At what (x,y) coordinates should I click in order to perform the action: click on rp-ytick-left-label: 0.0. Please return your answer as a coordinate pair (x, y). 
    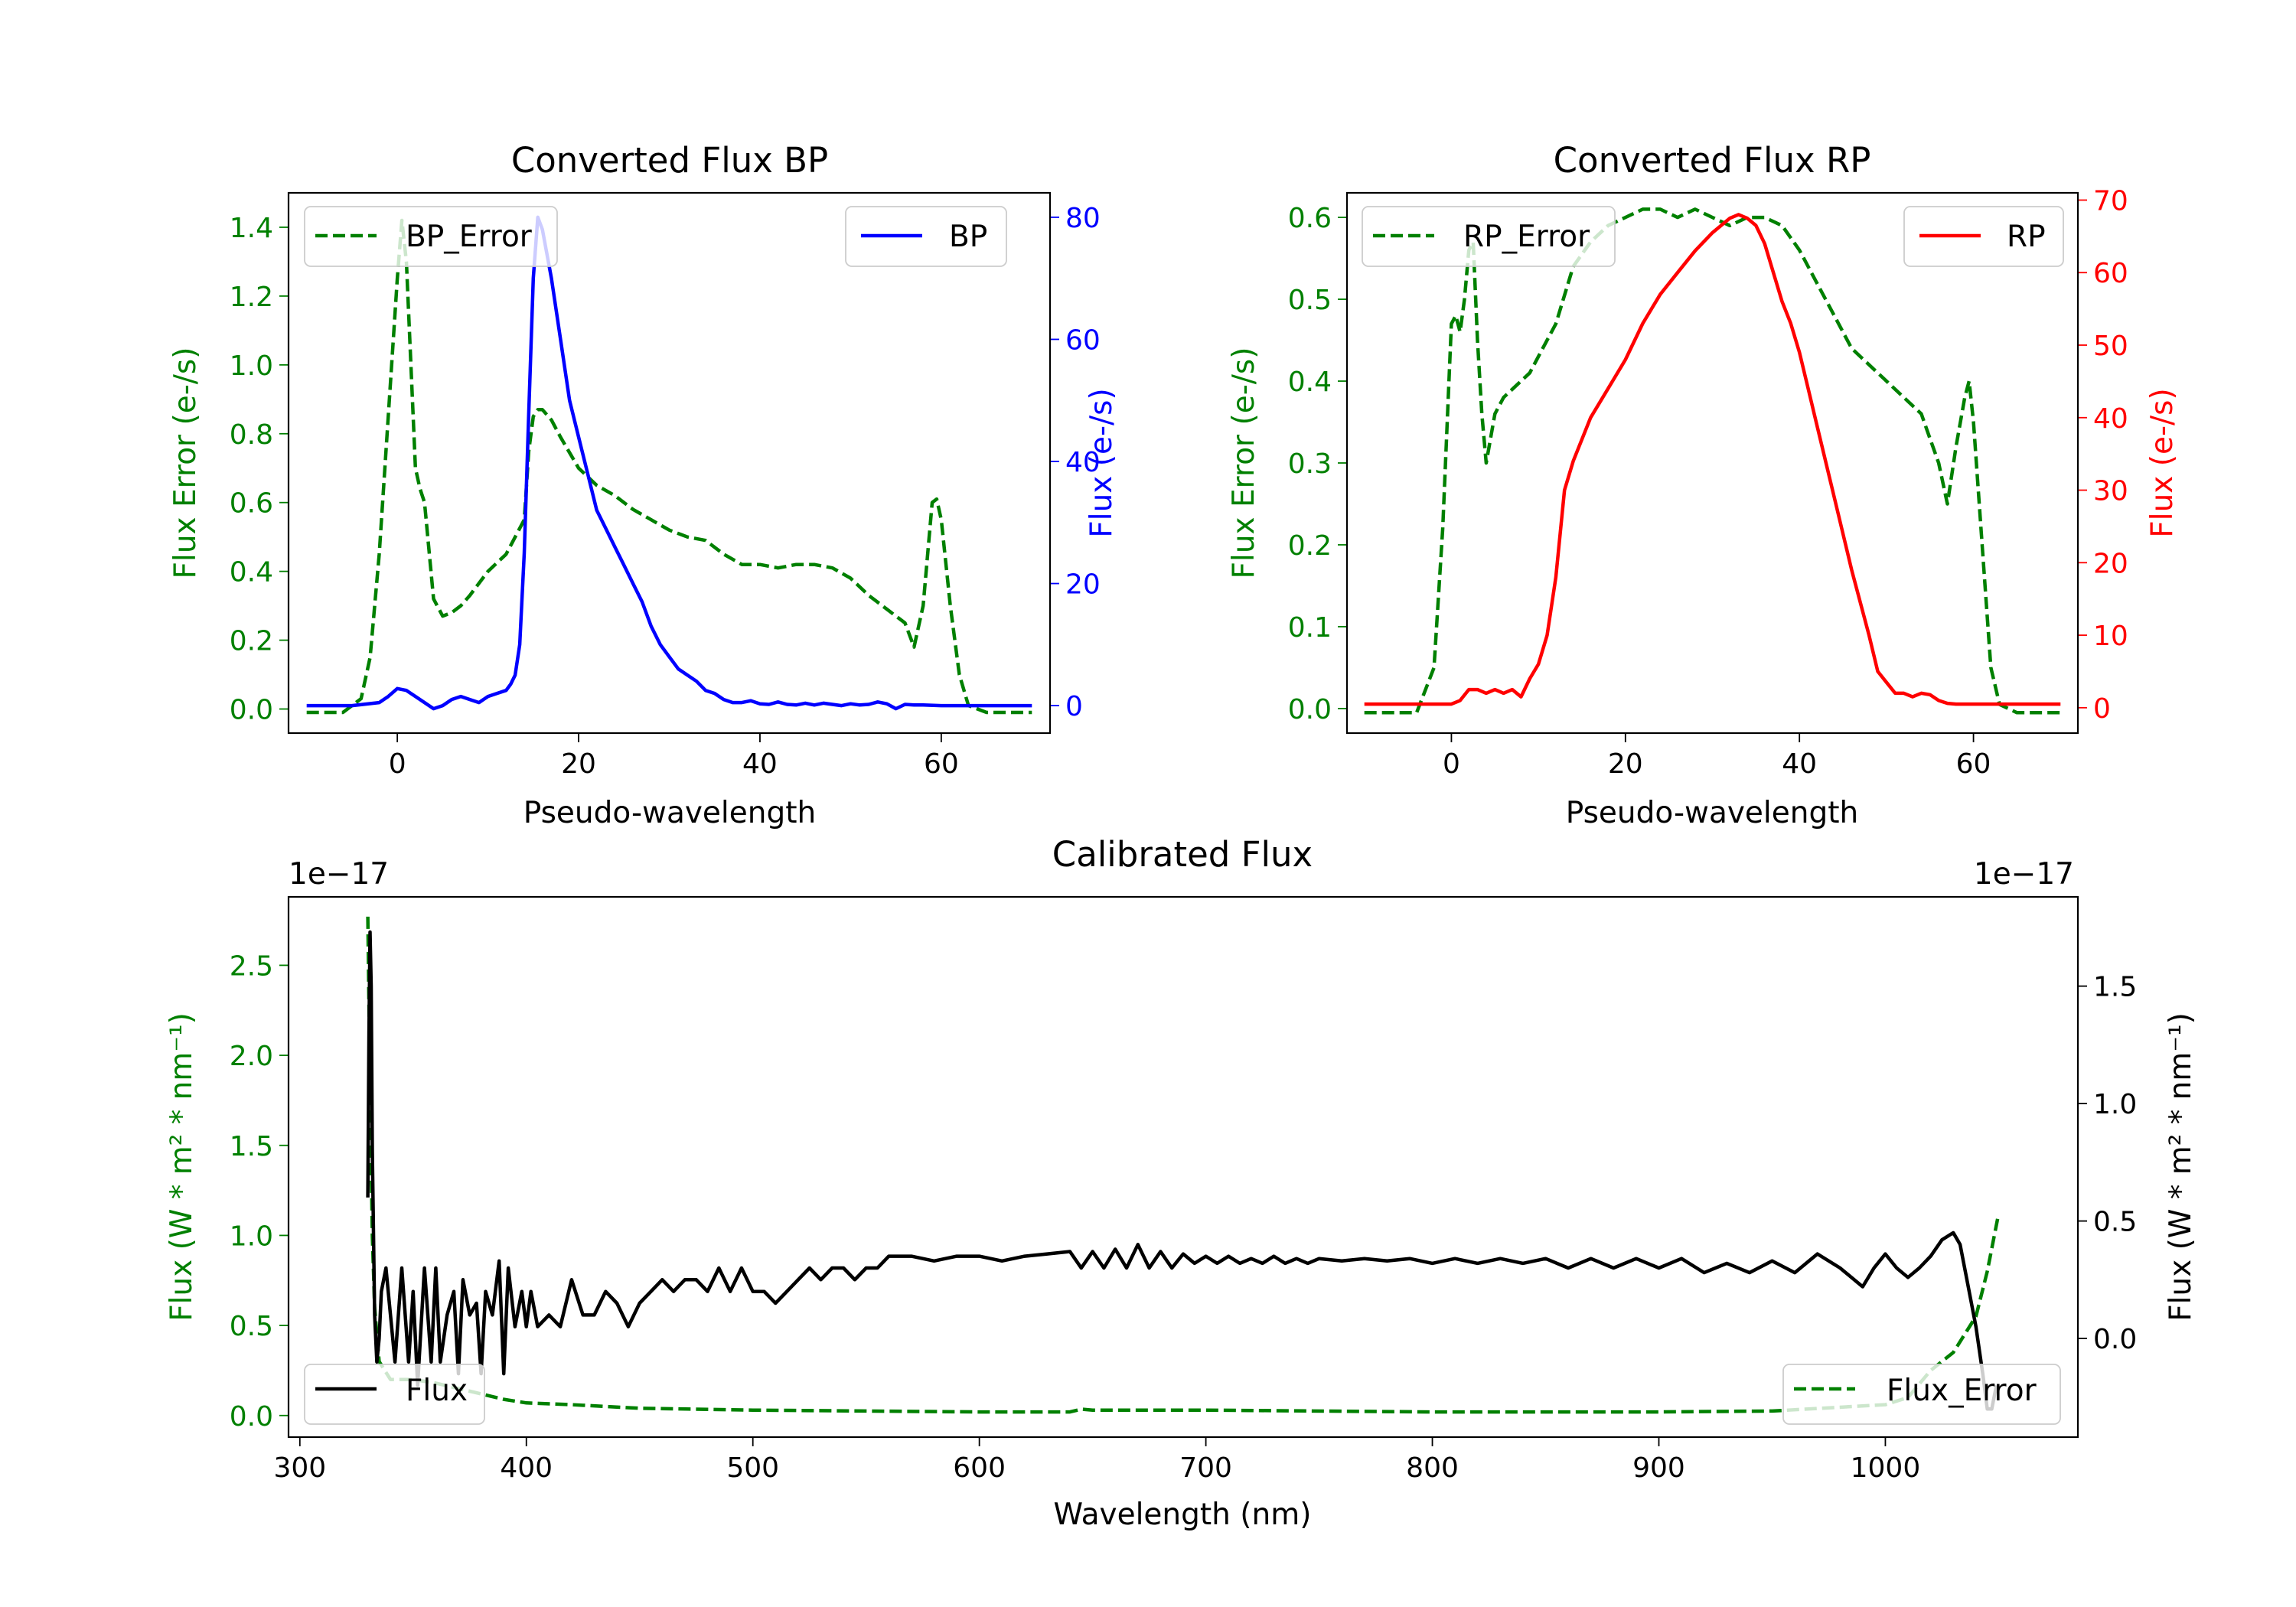
    Looking at the image, I should click on (1310, 709).